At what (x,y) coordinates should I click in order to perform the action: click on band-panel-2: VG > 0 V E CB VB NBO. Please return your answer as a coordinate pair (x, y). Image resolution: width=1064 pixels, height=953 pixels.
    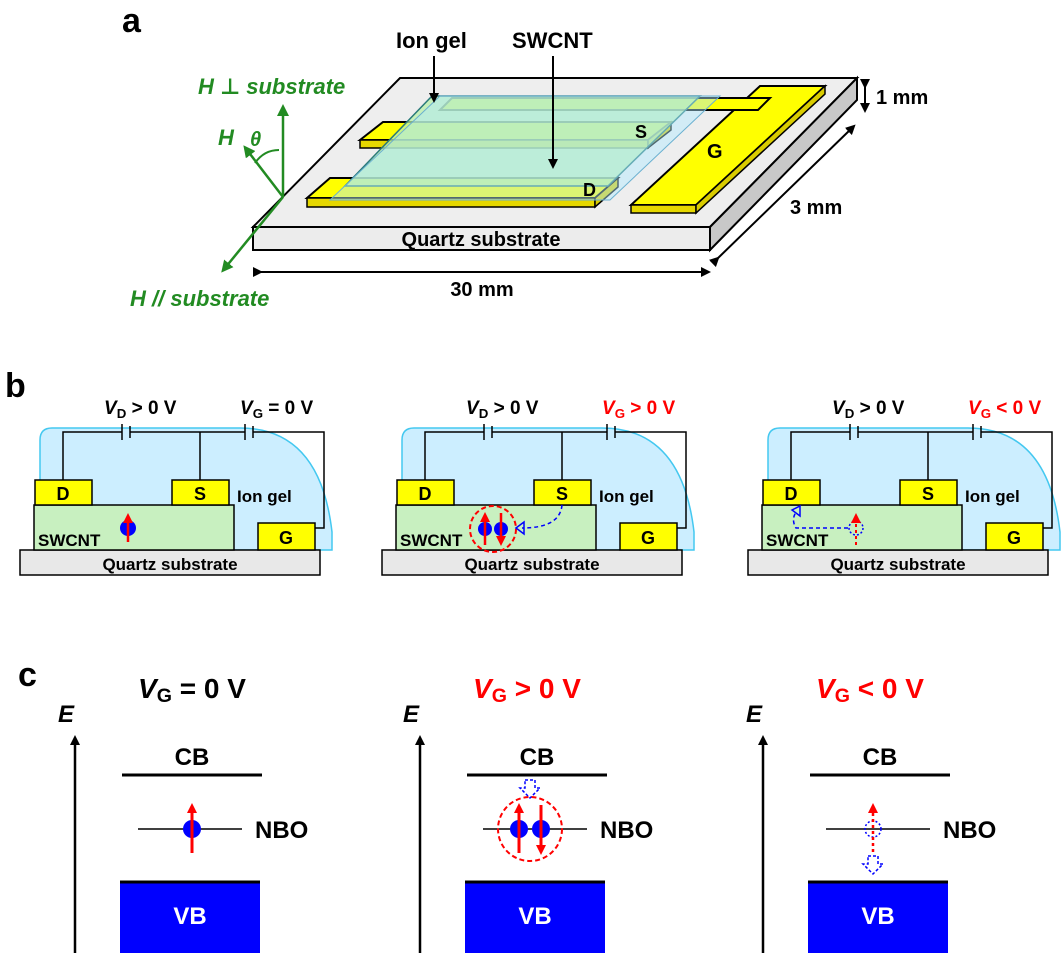
    Looking at the image, I should click on (528, 813).